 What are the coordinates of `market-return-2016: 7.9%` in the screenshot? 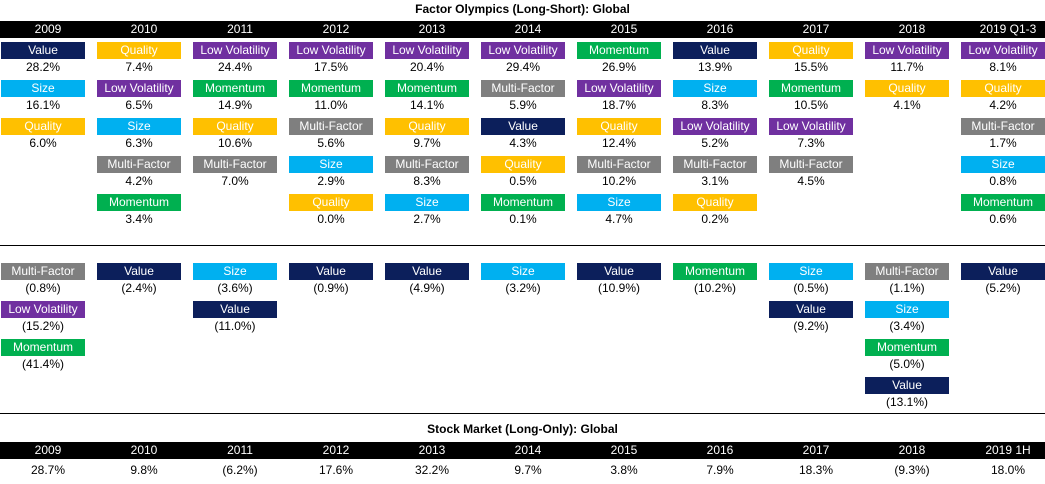 It's located at (720, 470).